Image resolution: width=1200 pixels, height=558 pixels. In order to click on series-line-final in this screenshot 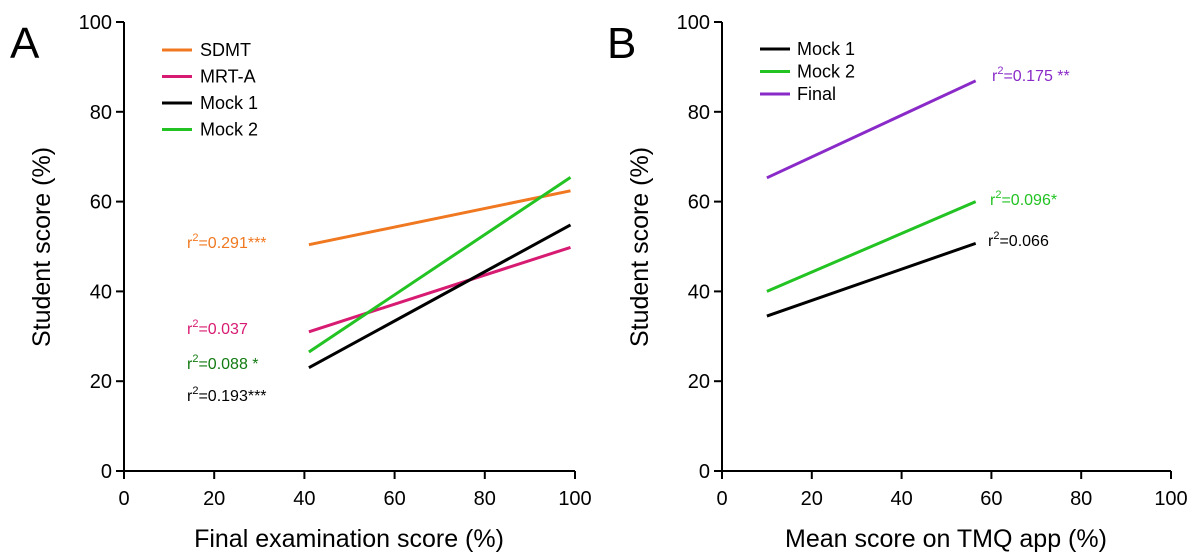, I will do `click(871, 129)`.